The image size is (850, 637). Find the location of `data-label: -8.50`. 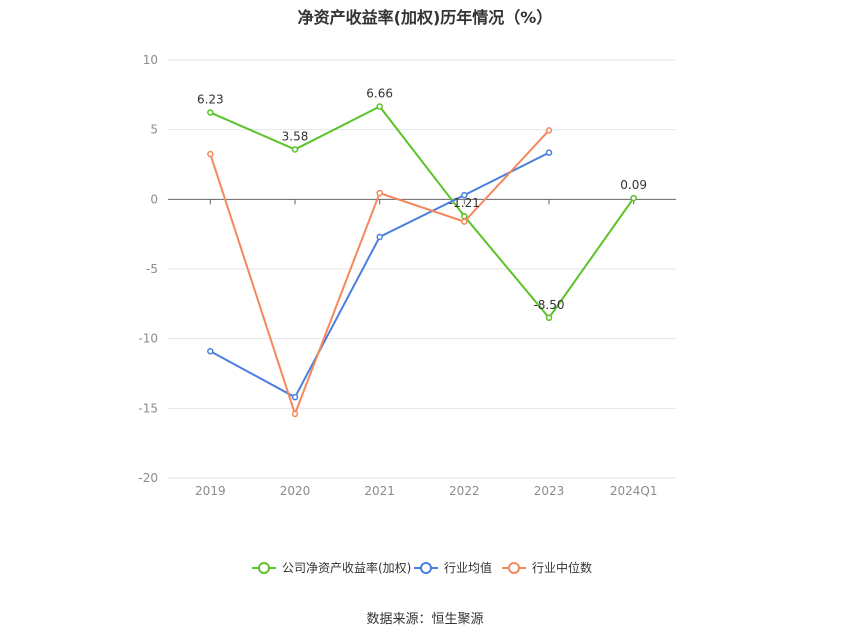

data-label: -8.50 is located at coordinates (548, 305).